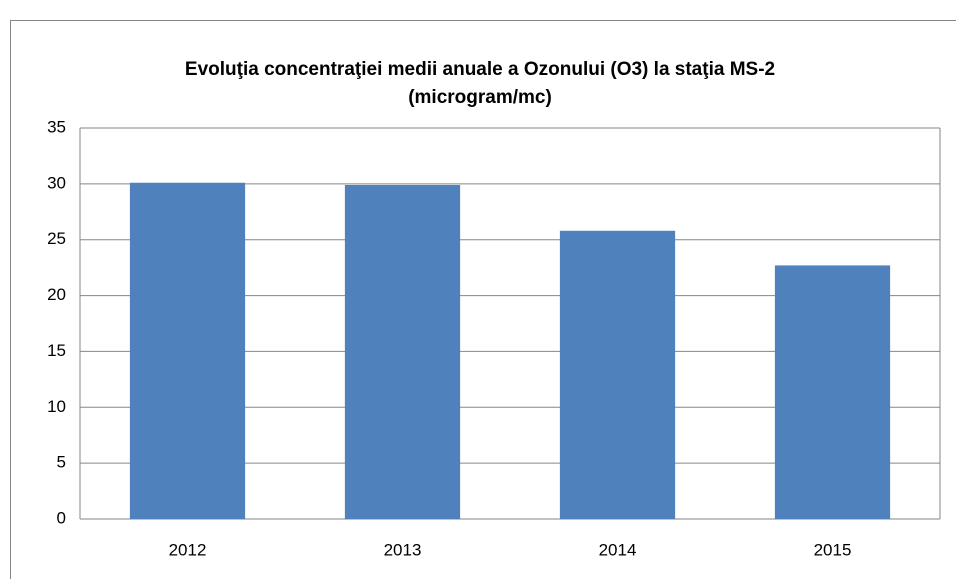 The width and height of the screenshot is (956, 579). I want to click on y-tick-label: 0, so click(61, 517).